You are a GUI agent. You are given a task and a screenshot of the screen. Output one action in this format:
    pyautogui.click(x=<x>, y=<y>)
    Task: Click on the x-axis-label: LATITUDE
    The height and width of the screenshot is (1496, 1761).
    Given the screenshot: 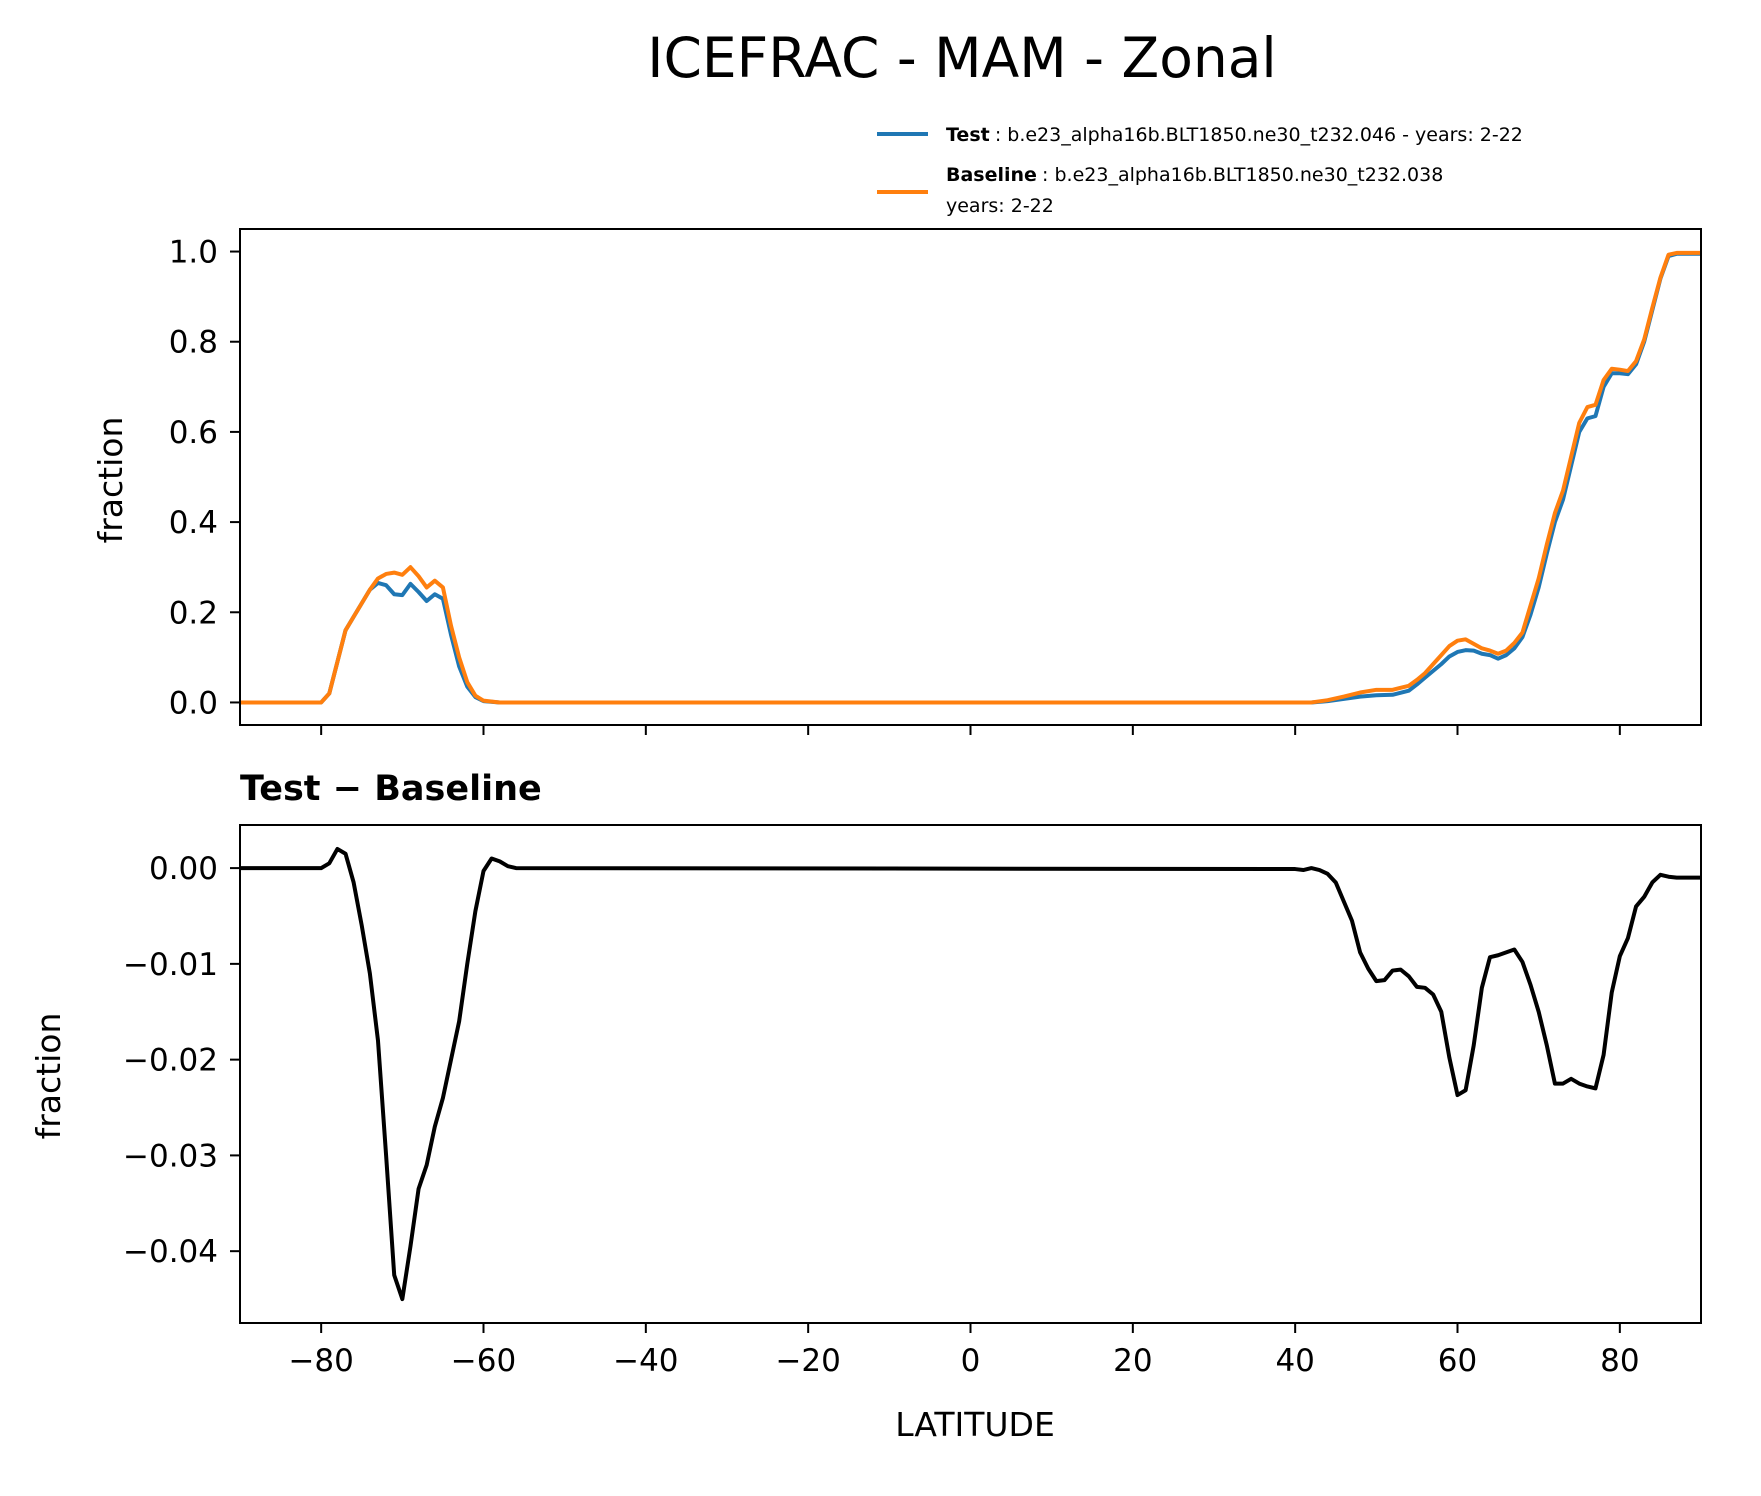 What is the action you would take?
    pyautogui.click(x=975, y=1424)
    